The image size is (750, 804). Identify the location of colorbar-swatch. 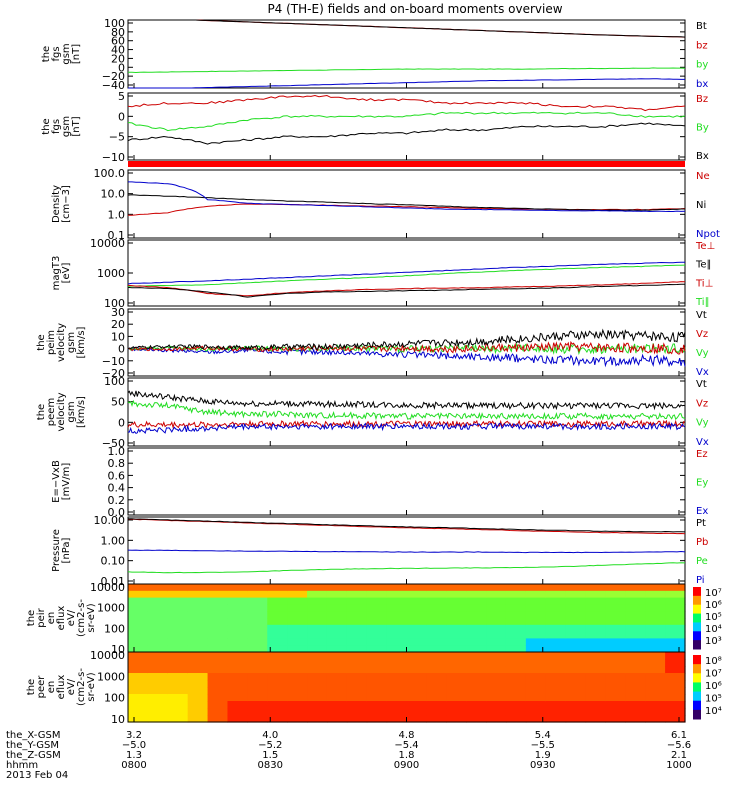
(697, 687).